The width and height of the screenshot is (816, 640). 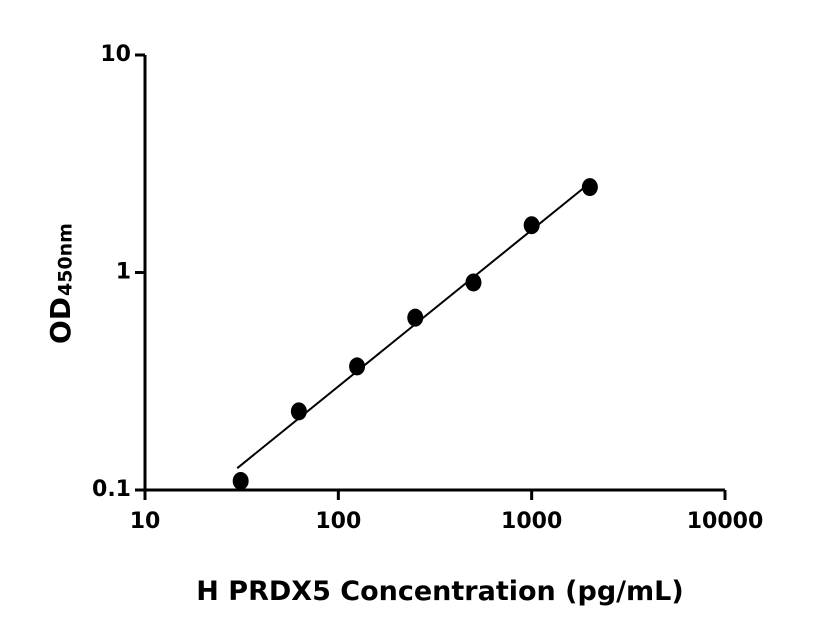 I want to click on y-tick-label: 1, so click(x=123, y=272).